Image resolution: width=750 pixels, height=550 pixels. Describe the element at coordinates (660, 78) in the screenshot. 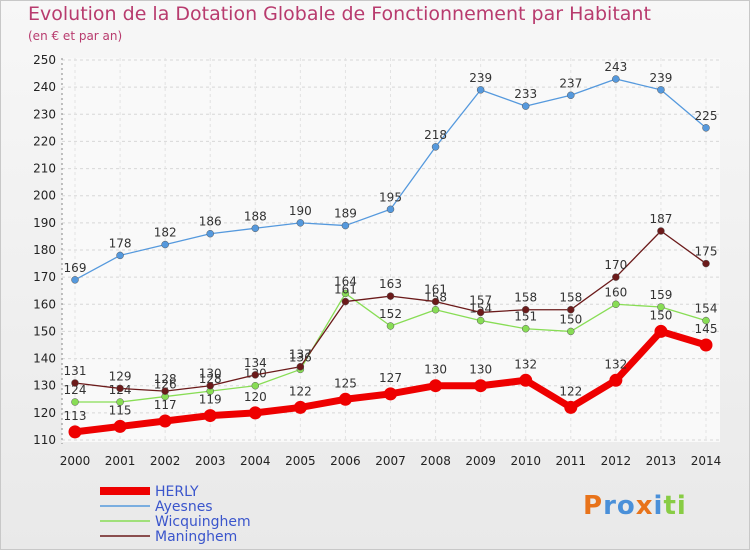

I see `data-label: 239` at that location.